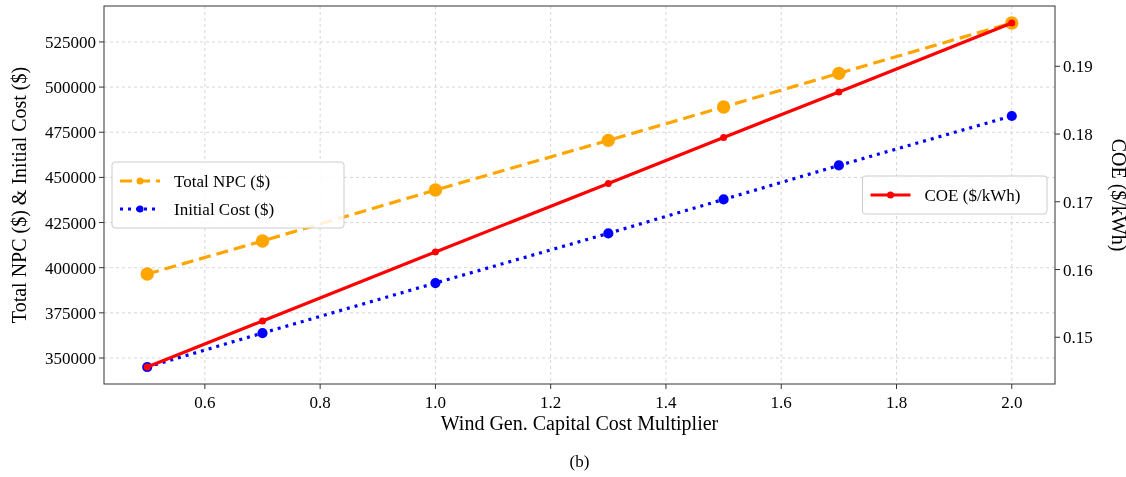 The height and width of the screenshot is (477, 1126). I want to click on x-tick-label: 2.0, so click(1012, 402).